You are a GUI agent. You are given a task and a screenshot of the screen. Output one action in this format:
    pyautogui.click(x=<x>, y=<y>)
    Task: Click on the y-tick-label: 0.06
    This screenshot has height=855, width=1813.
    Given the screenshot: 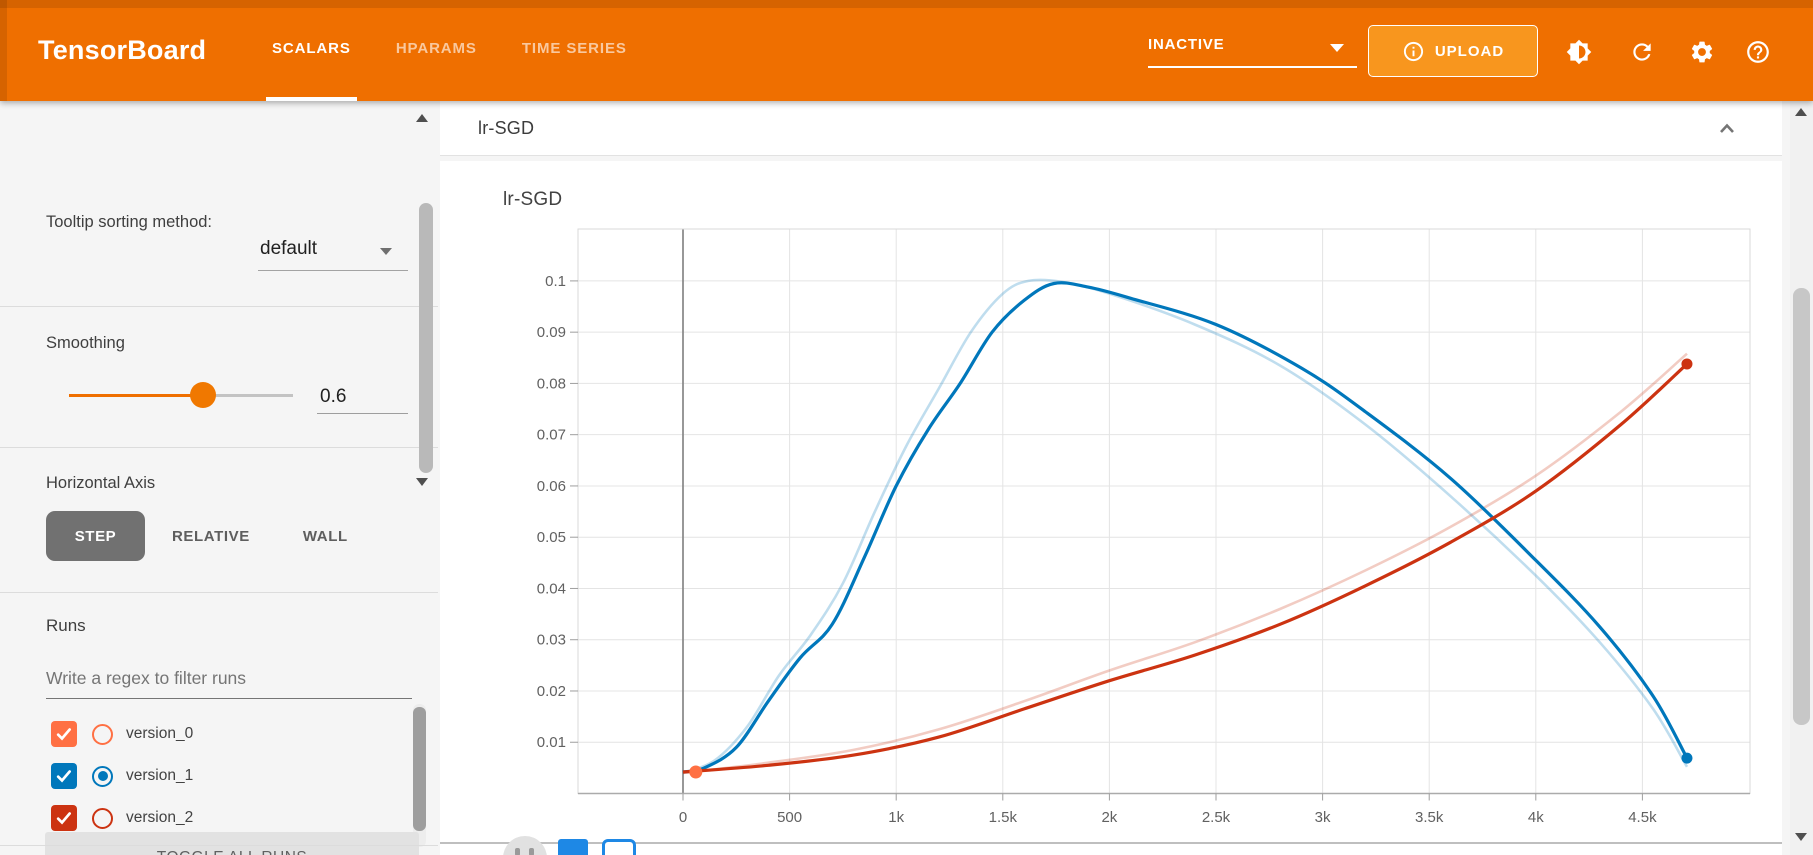 What is the action you would take?
    pyautogui.click(x=551, y=486)
    